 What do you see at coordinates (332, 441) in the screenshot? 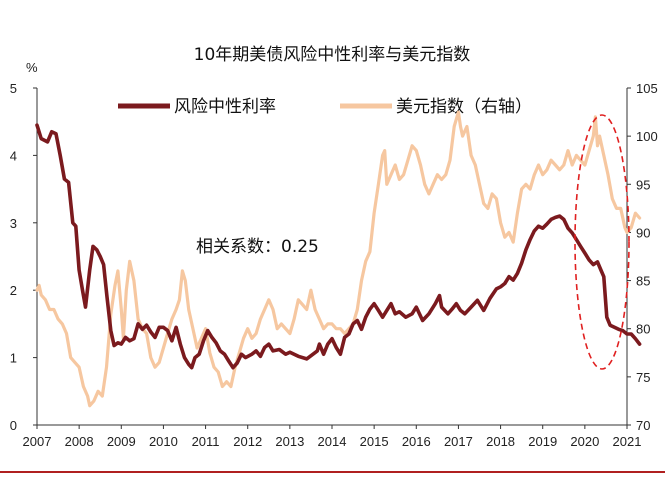
I see `x-tick-label: 2014` at bounding box center [332, 441].